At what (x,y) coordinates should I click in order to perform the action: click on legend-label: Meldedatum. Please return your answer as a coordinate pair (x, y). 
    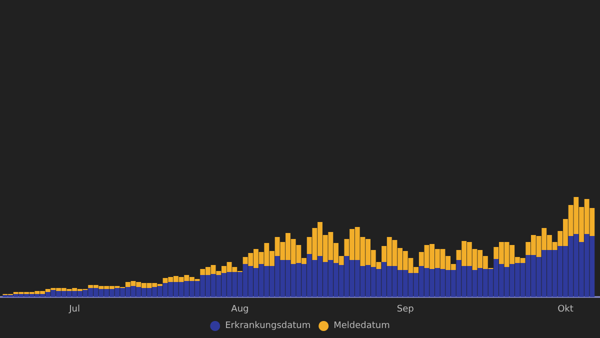
    Looking at the image, I should click on (362, 326).